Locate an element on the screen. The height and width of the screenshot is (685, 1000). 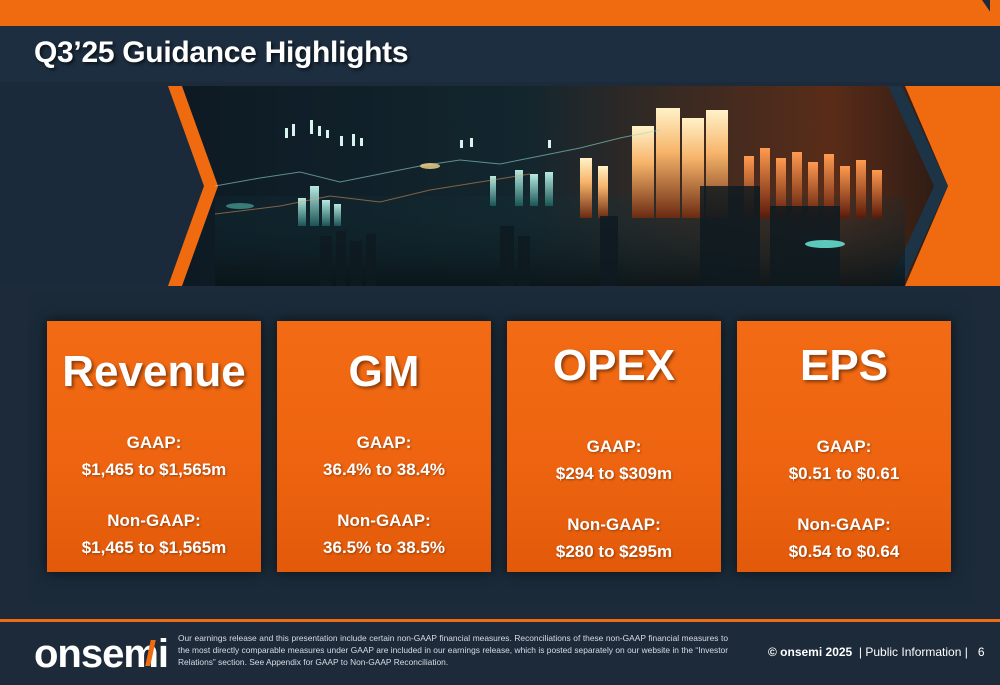
copyright-line: © onsemi 2025 | Public Information | 6 is located at coordinates (876, 652).